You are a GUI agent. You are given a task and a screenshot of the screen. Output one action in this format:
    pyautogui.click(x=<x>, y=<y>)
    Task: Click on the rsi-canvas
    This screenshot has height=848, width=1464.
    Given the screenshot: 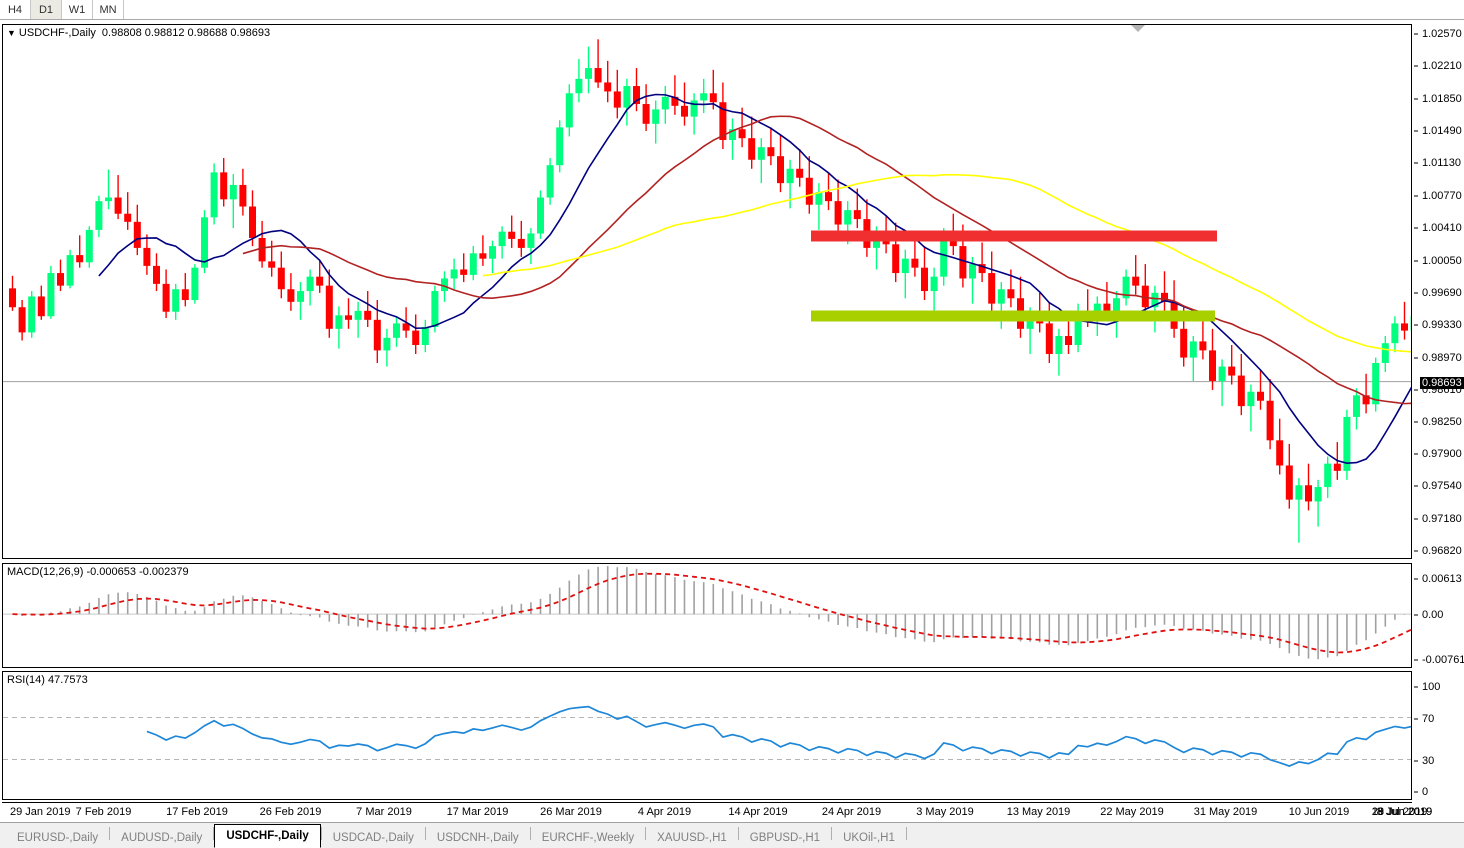 What is the action you would take?
    pyautogui.click(x=707, y=736)
    